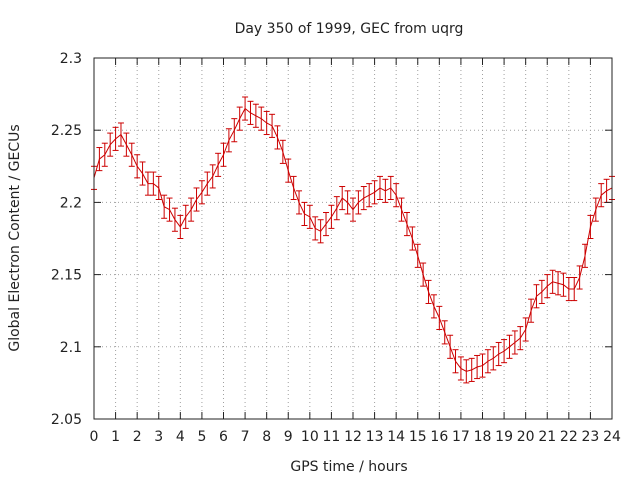  Describe the element at coordinates (71, 203) in the screenshot. I see `y-tick-label: 2.2` at that location.